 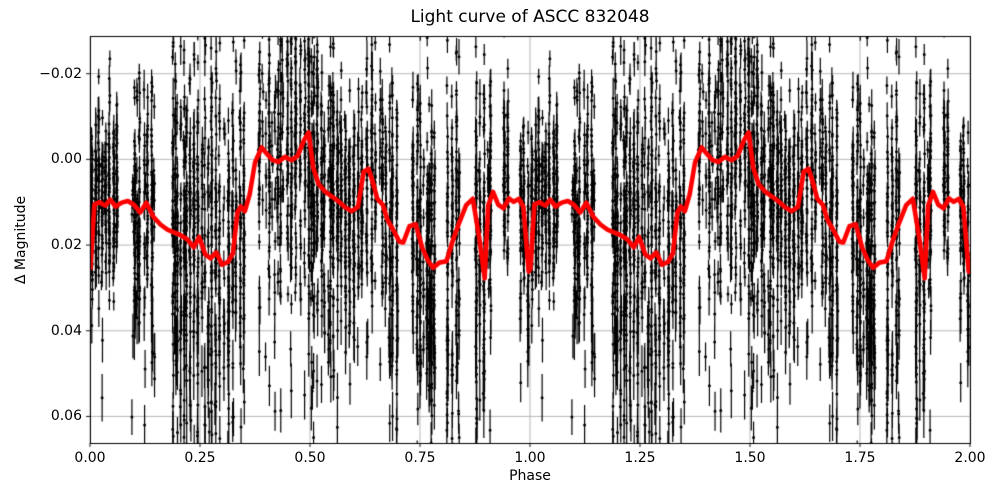 I want to click on y-tick-label: 0.00, so click(x=66, y=159).